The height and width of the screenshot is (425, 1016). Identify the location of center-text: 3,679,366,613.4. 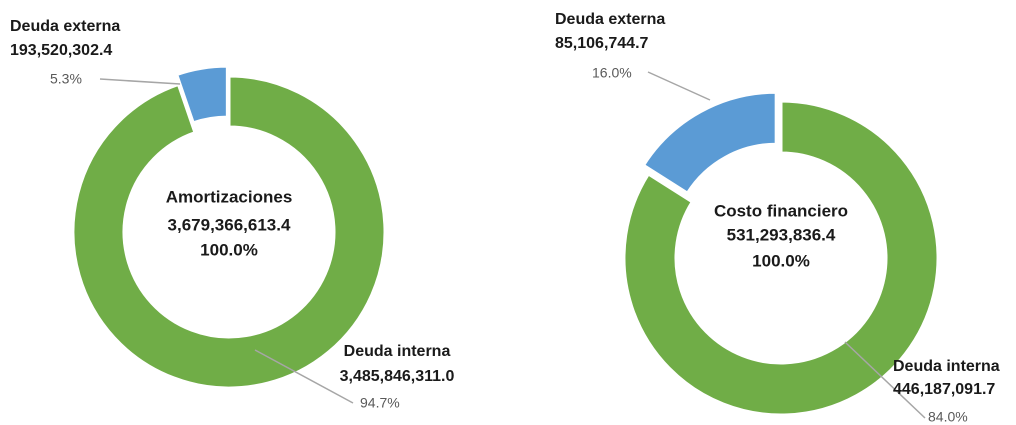
(229, 224).